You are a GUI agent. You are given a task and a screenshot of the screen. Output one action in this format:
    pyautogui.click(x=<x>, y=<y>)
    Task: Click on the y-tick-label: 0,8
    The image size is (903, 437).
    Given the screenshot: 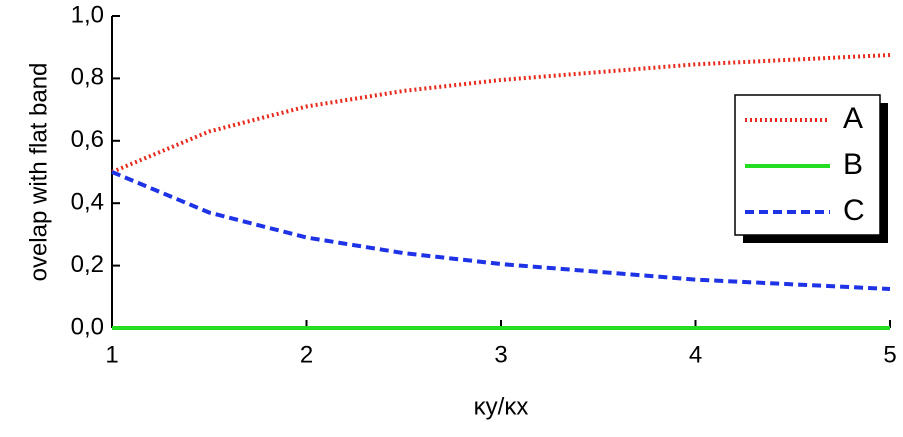 What is the action you would take?
    pyautogui.click(x=87, y=77)
    